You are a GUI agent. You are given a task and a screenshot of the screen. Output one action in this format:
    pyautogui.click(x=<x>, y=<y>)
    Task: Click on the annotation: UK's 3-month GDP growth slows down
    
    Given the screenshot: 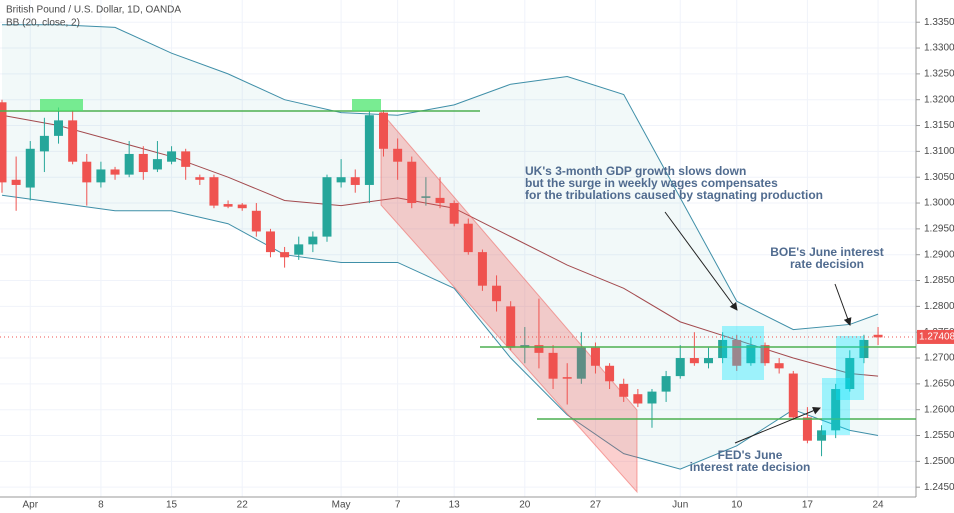 What is the action you would take?
    pyautogui.click(x=635, y=171)
    